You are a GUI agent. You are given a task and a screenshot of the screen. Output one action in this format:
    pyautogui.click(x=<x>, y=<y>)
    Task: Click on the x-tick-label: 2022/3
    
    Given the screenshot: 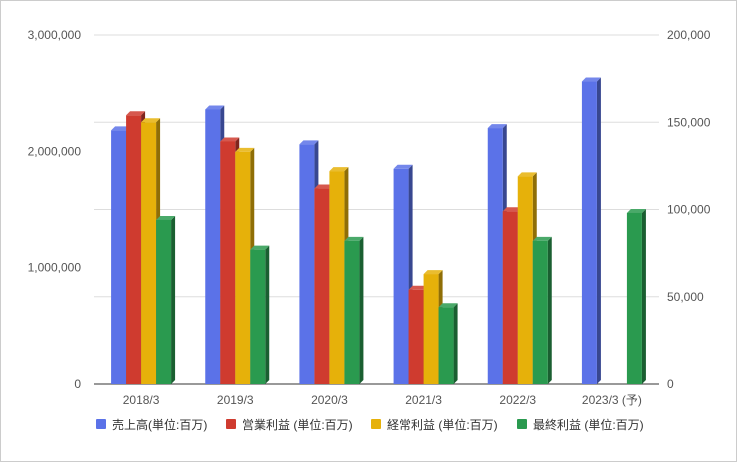 What is the action you would take?
    pyautogui.click(x=517, y=400)
    